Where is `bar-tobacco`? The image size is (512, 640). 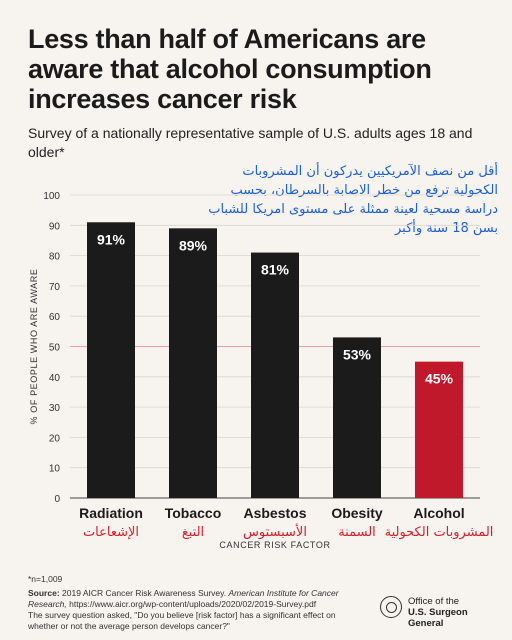
bar-tobacco is located at coordinates (193, 363).